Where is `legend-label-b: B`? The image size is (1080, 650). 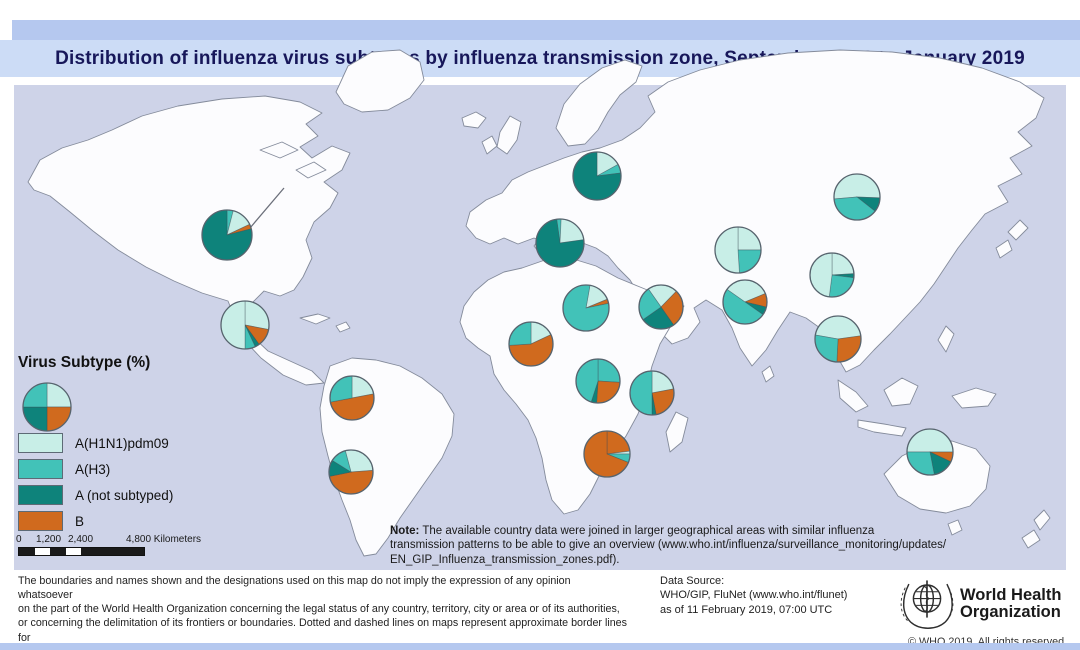 legend-label-b: B is located at coordinates (80, 521).